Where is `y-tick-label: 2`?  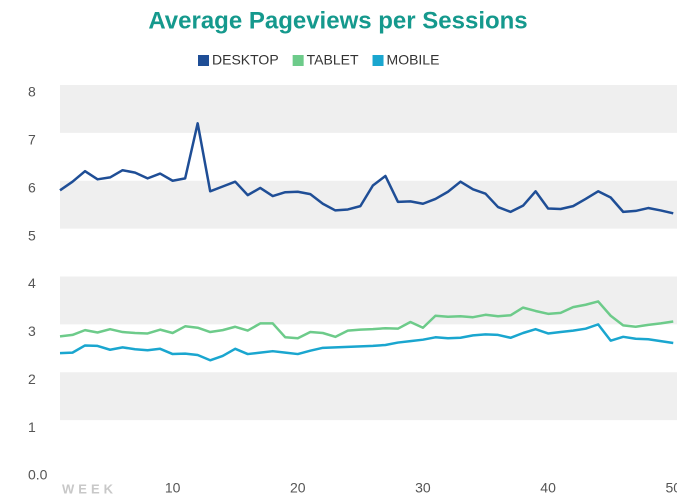
y-tick-label: 2 is located at coordinates (32, 379).